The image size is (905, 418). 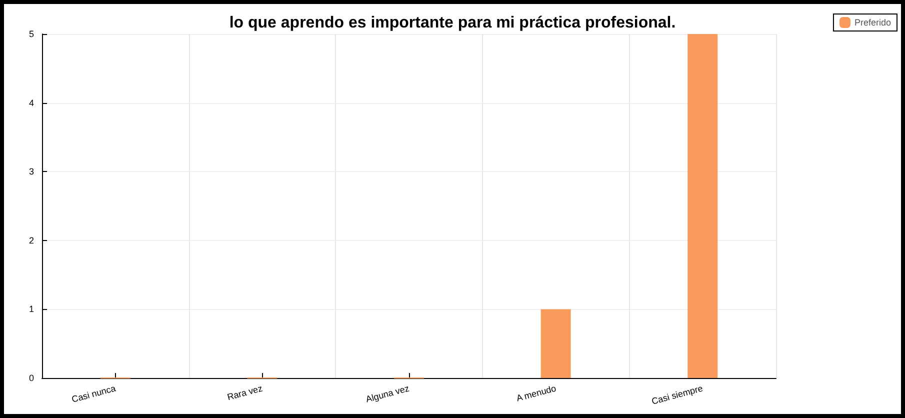 I want to click on legend-label: Preferido, so click(x=873, y=23).